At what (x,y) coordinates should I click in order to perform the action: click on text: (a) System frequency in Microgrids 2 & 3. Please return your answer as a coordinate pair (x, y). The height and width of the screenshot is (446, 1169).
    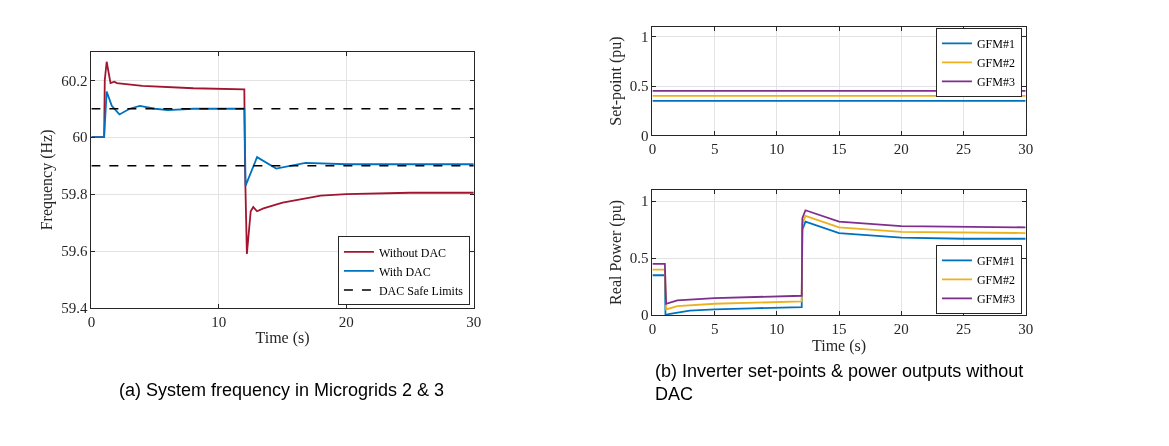
    Looking at the image, I should click on (282, 390).